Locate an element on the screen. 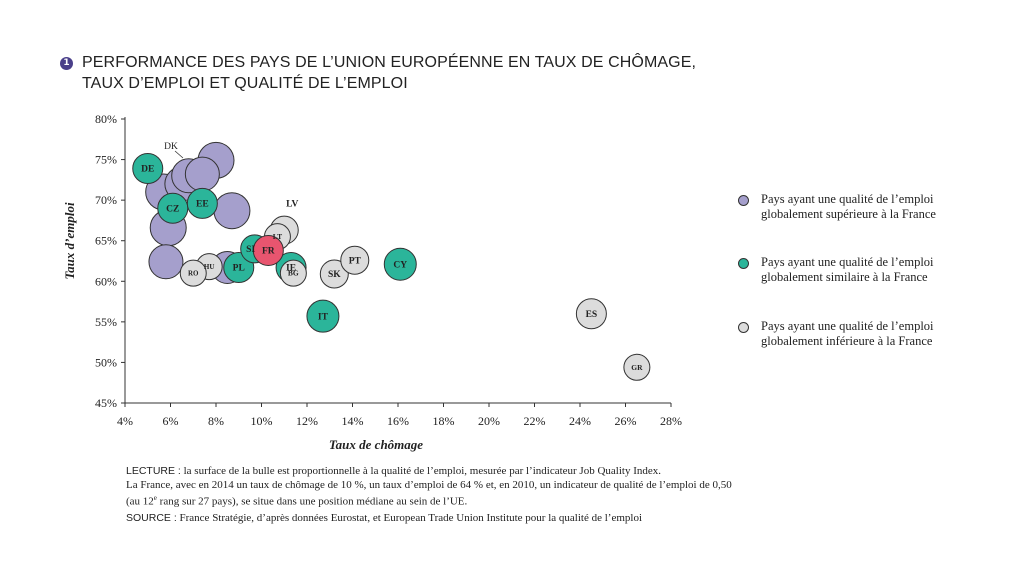  bubble-label-es: ES is located at coordinates (592, 315).